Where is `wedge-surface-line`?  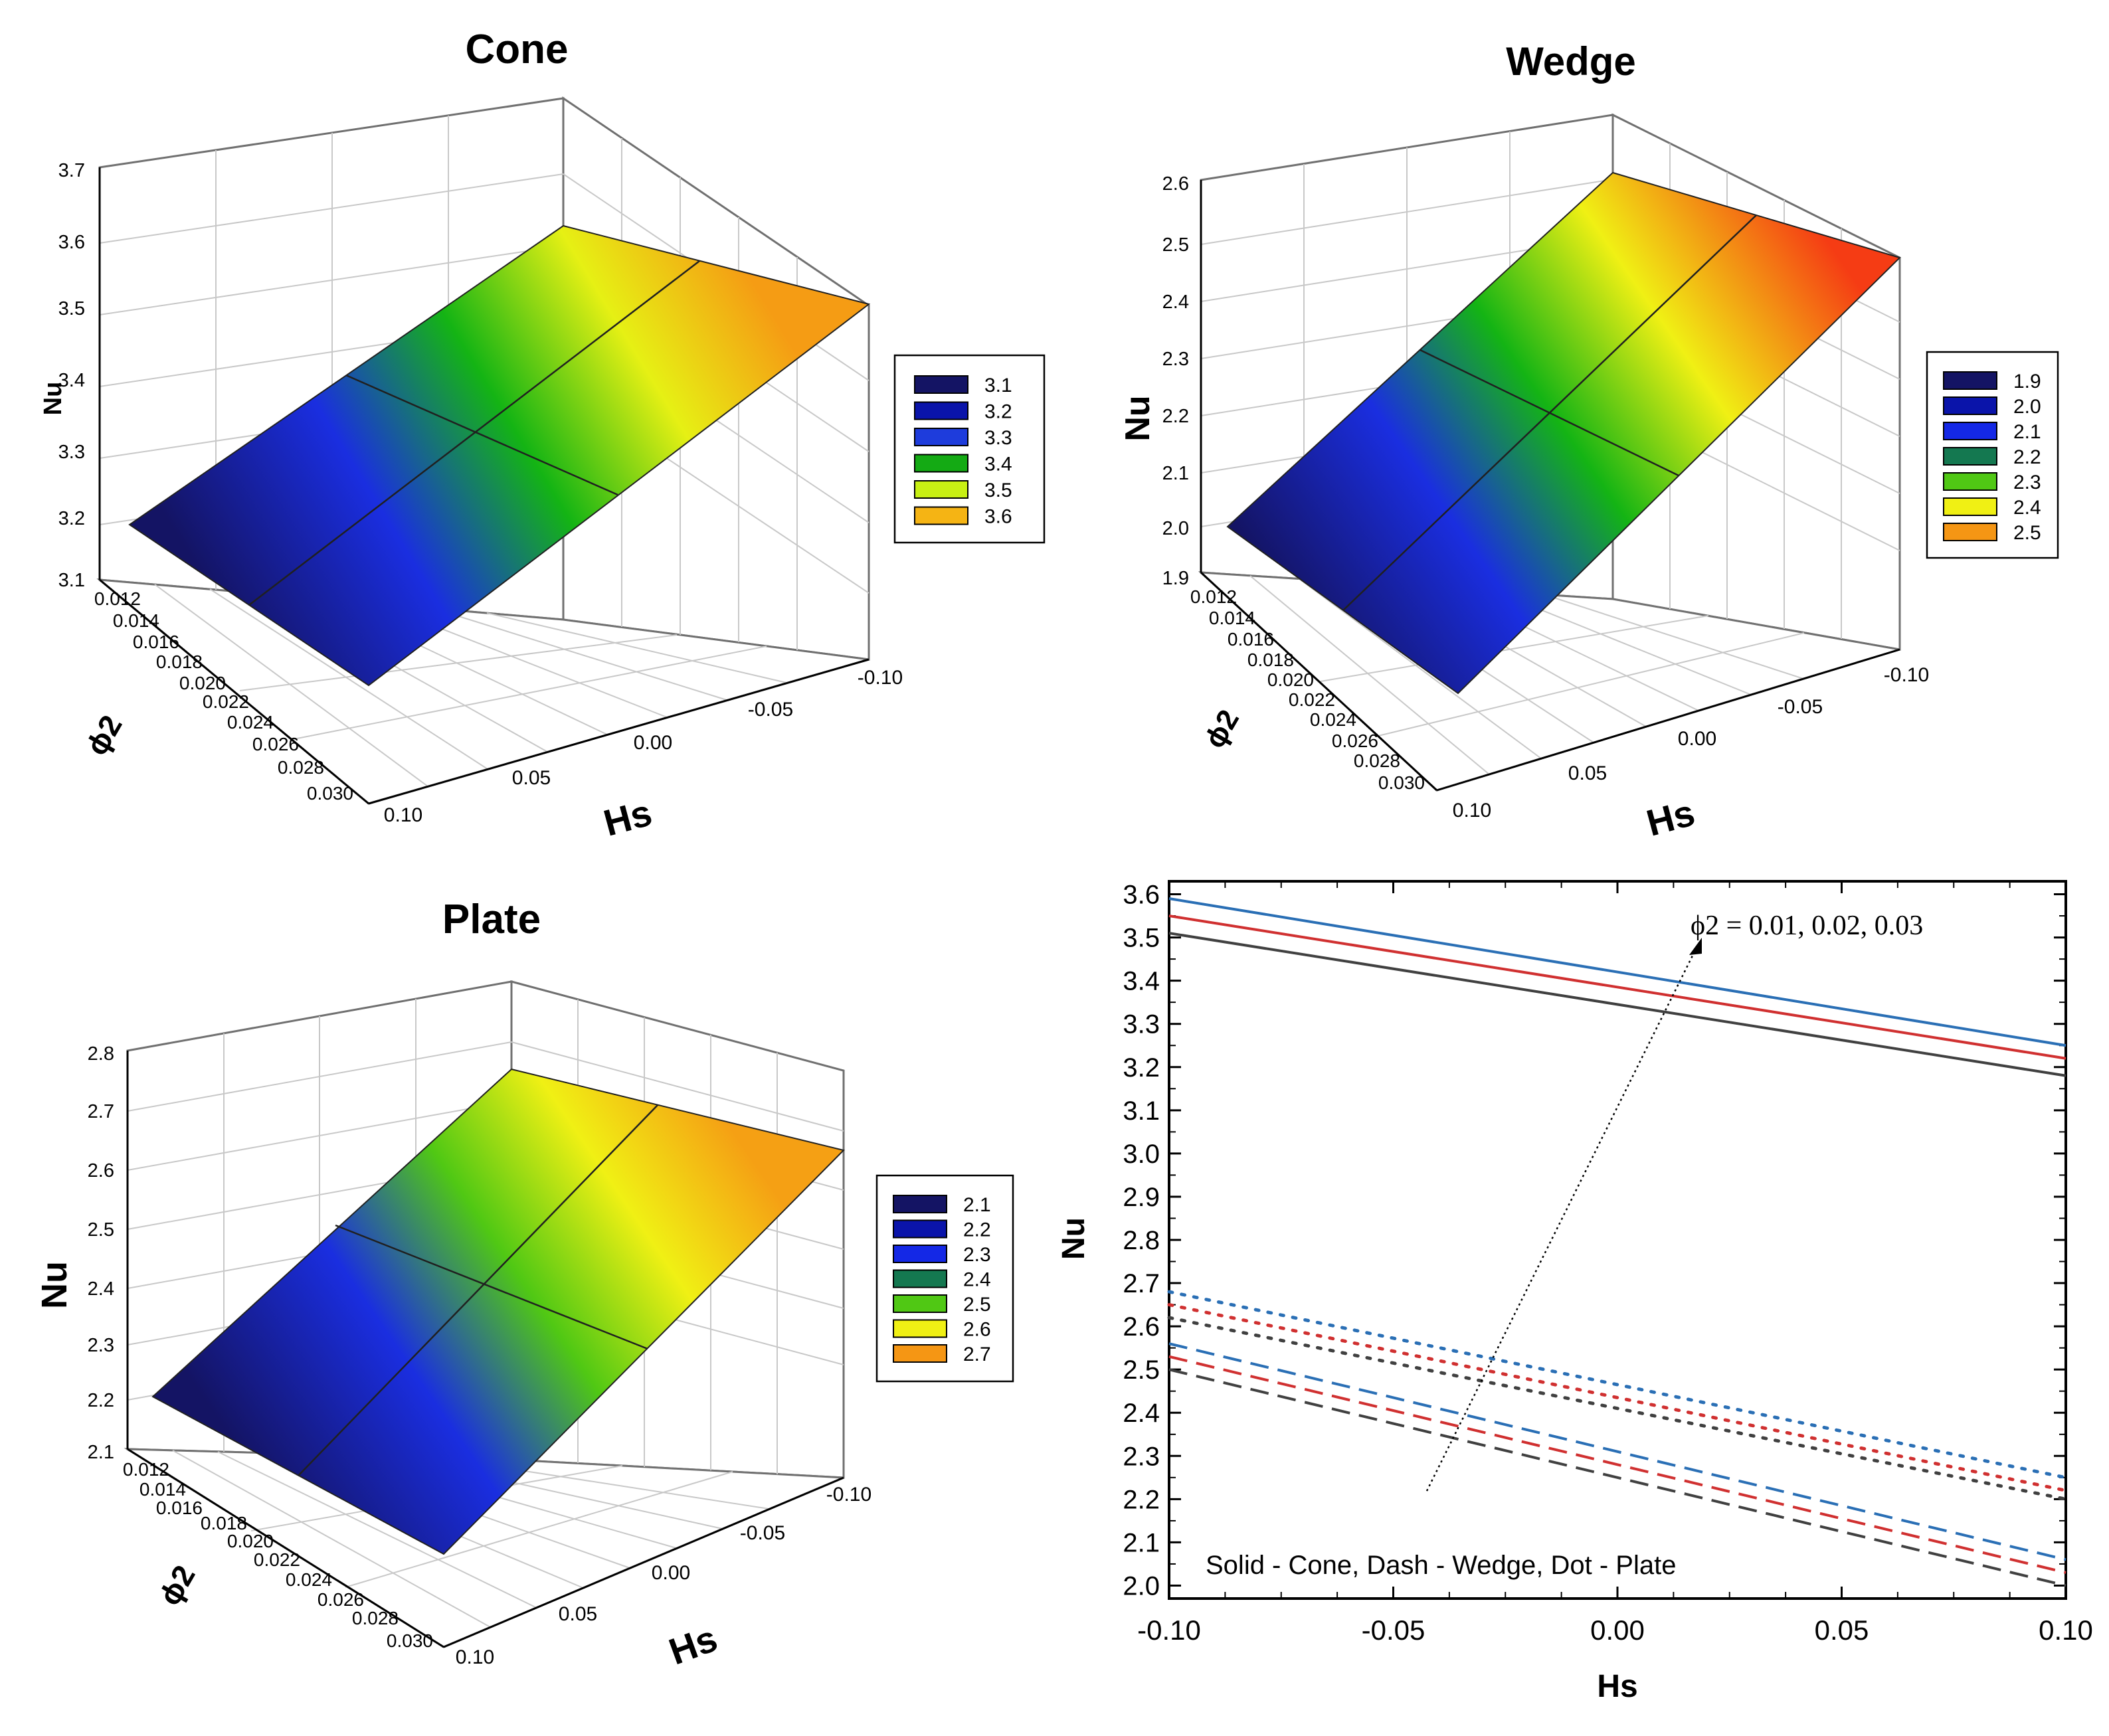 wedge-surface-line is located at coordinates (1549, 413).